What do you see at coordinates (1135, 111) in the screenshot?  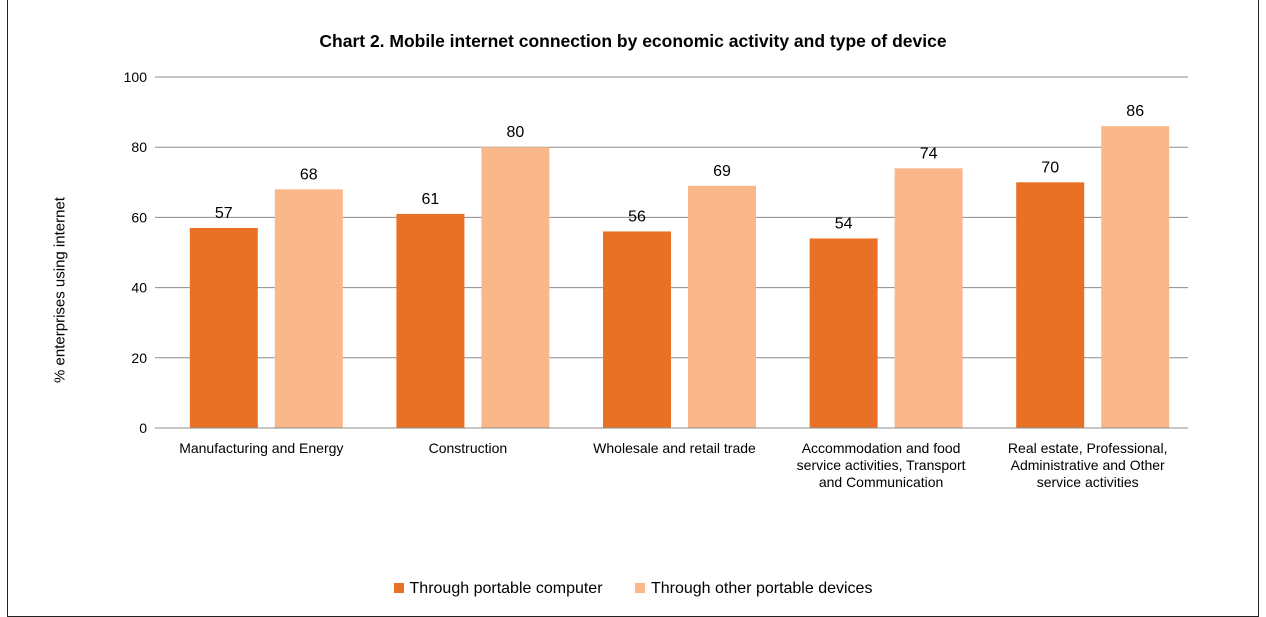 I see `data-label: 86` at bounding box center [1135, 111].